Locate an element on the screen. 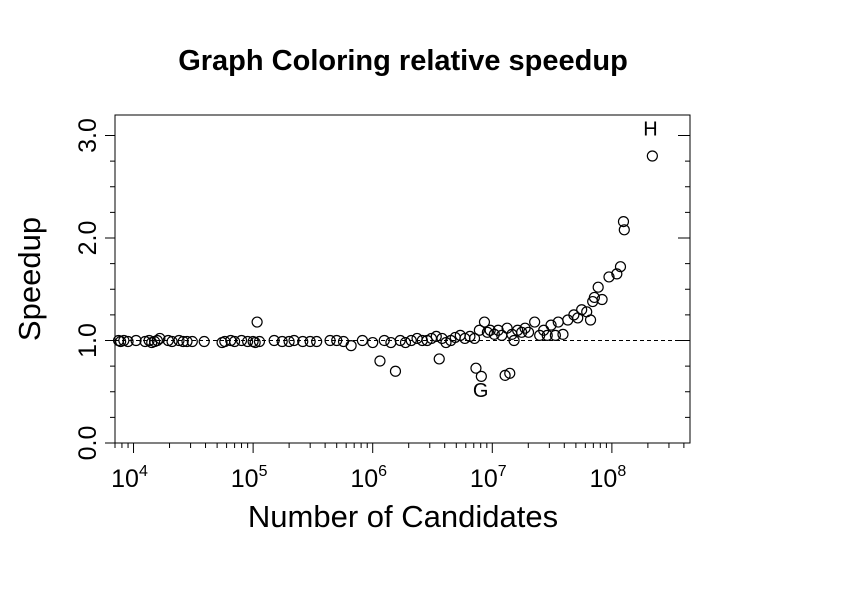 The image size is (841, 595). x-tick-label: 10⁴ is located at coordinates (129, 478).